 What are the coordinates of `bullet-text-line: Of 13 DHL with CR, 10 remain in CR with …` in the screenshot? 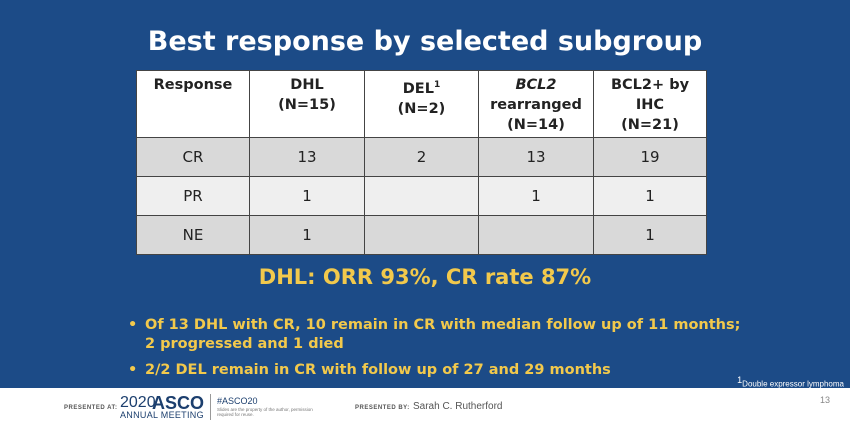 It's located at (443, 325).